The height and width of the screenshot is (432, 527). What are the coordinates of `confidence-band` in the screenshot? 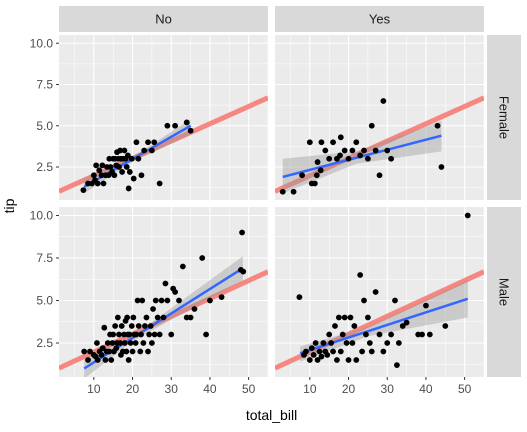 It's located at (384, 321).